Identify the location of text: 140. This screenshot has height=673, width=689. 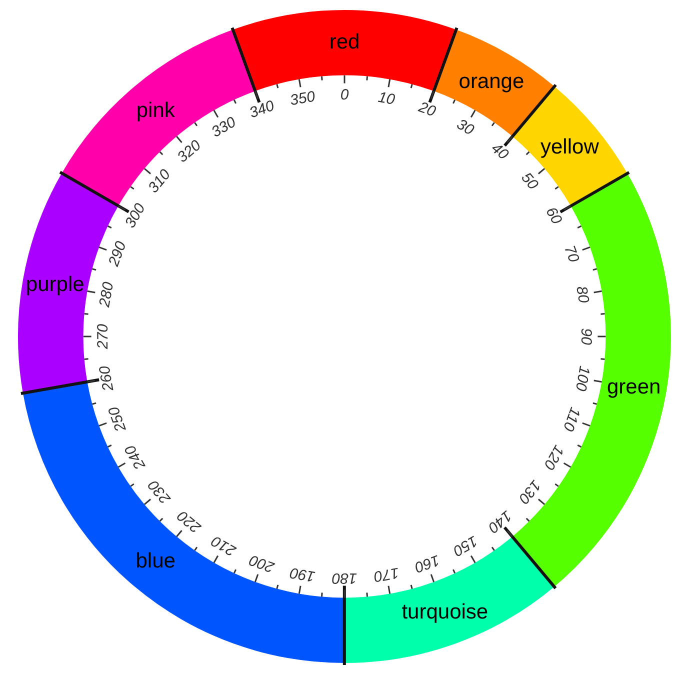
(499, 521).